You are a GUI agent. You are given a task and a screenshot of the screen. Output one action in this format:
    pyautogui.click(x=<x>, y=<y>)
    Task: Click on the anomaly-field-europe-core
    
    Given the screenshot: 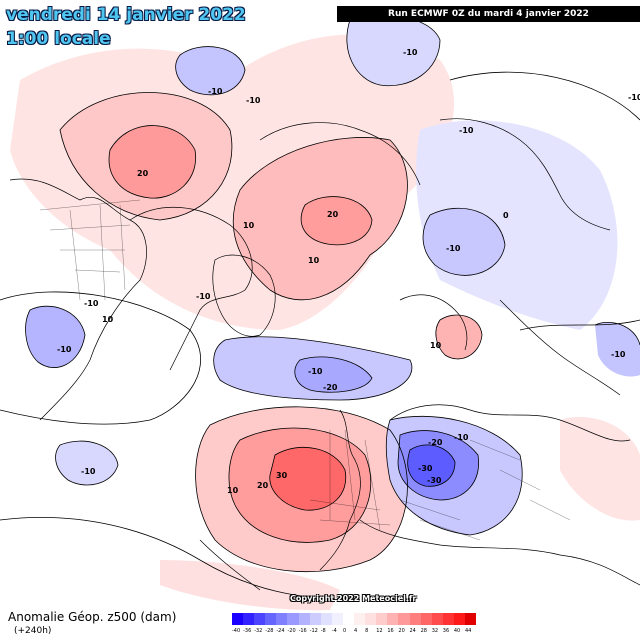 What is the action you would take?
    pyautogui.click(x=307, y=479)
    